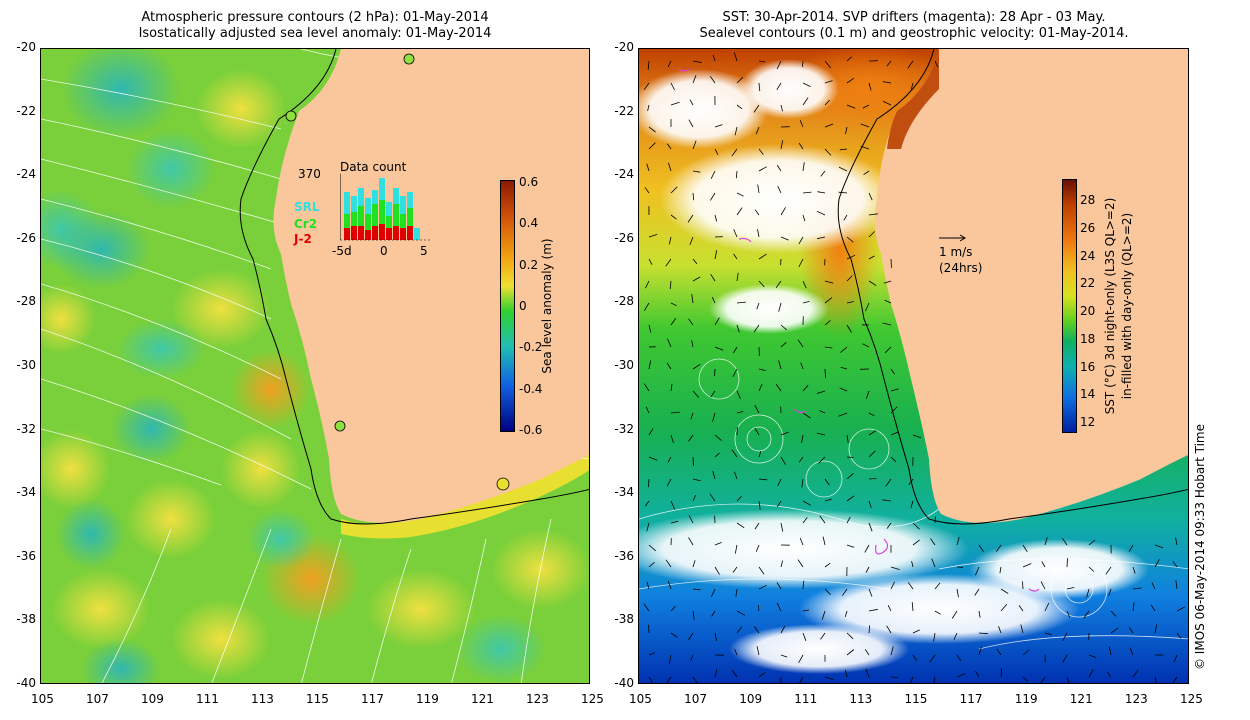 The image size is (1250, 720). What do you see at coordinates (529, 223) in the screenshot?
I see `sea-level-colorbar-tick: 0.4` at bounding box center [529, 223].